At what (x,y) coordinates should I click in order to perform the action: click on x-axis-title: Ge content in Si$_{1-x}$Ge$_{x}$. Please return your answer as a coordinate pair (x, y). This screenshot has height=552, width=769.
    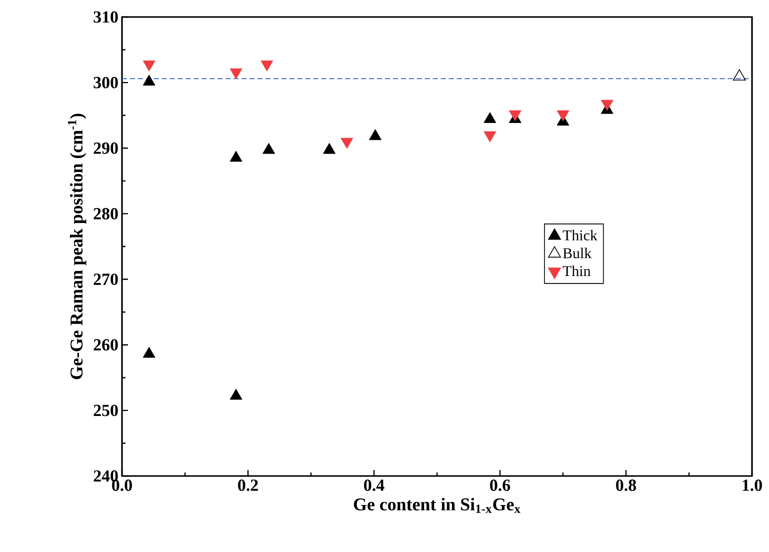
    Looking at the image, I should click on (437, 505).